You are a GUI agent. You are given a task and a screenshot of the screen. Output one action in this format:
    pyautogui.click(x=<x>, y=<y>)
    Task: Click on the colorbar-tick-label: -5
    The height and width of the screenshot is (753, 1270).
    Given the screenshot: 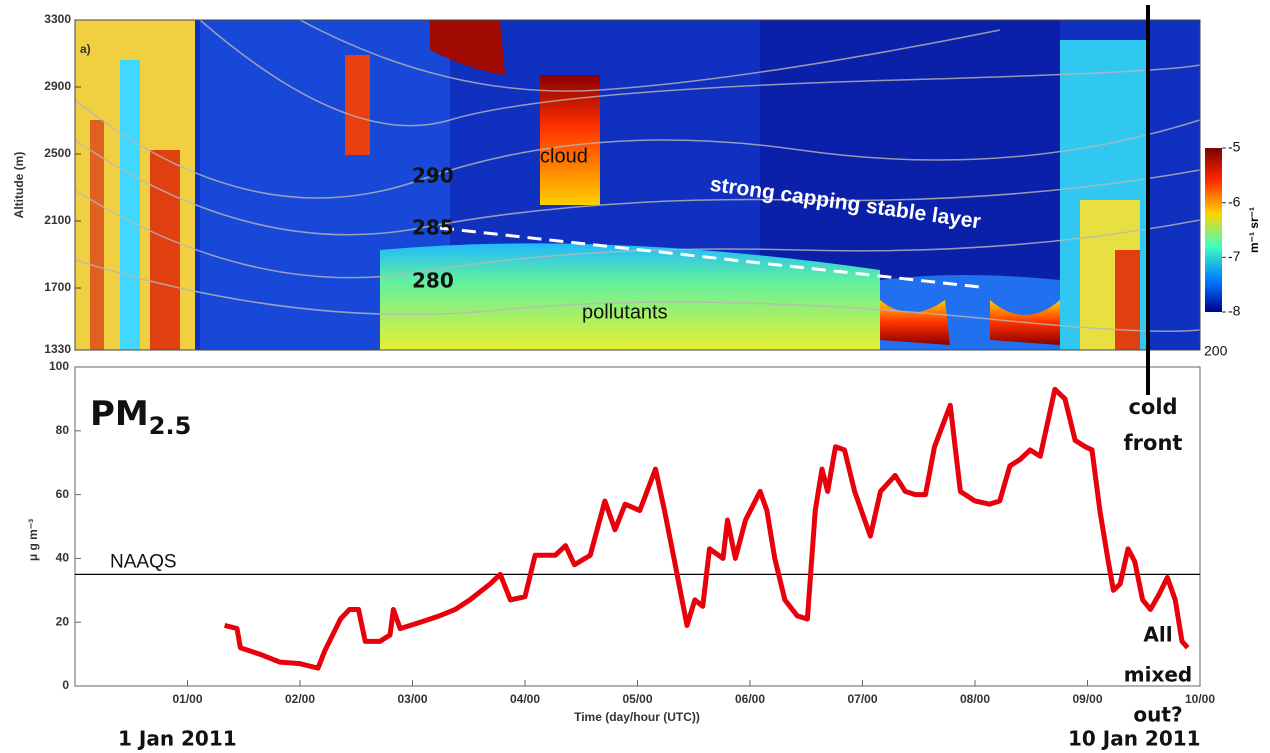 What is the action you would take?
    pyautogui.click(x=1234, y=147)
    